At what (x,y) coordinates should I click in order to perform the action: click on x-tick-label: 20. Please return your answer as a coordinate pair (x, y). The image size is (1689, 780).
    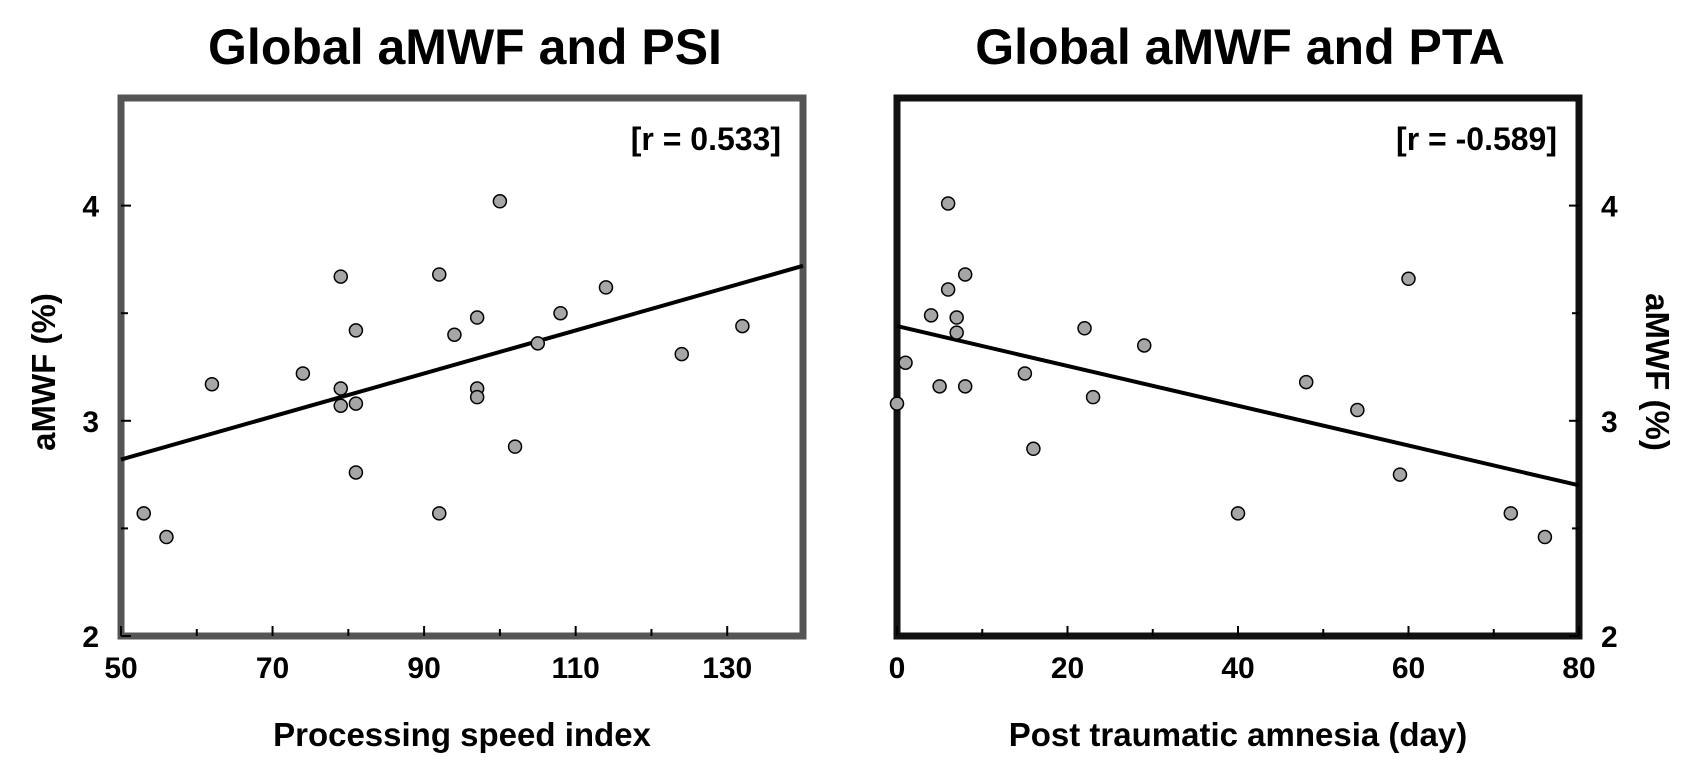
    Looking at the image, I should click on (1067, 668).